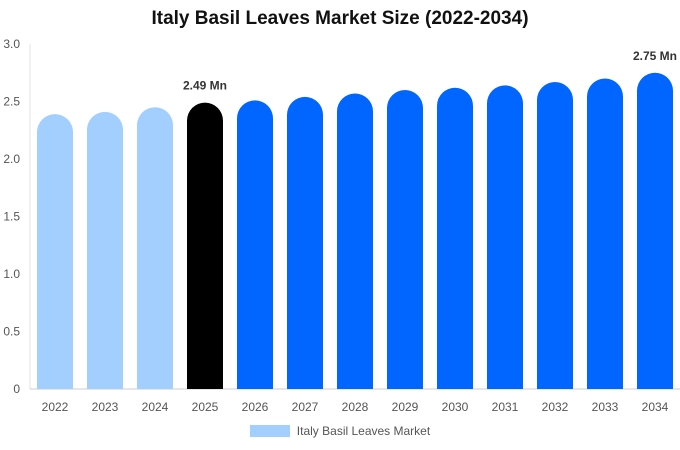  Describe the element at coordinates (455, 238) in the screenshot. I see `bar-2030` at that location.